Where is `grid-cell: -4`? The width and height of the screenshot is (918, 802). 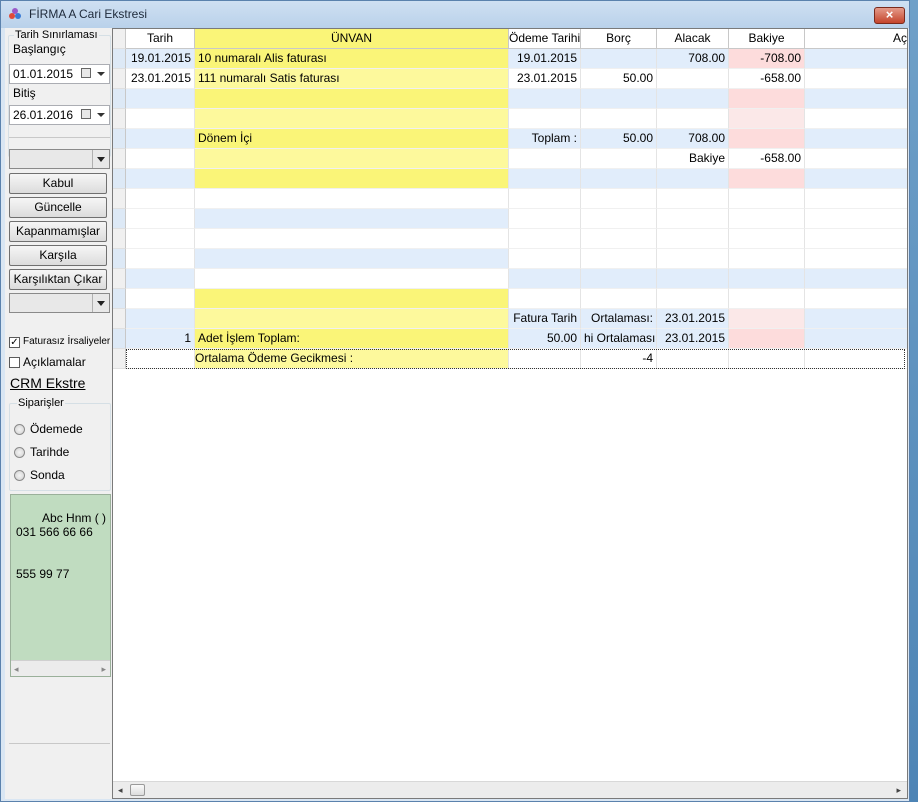 grid-cell: -4 is located at coordinates (619, 359).